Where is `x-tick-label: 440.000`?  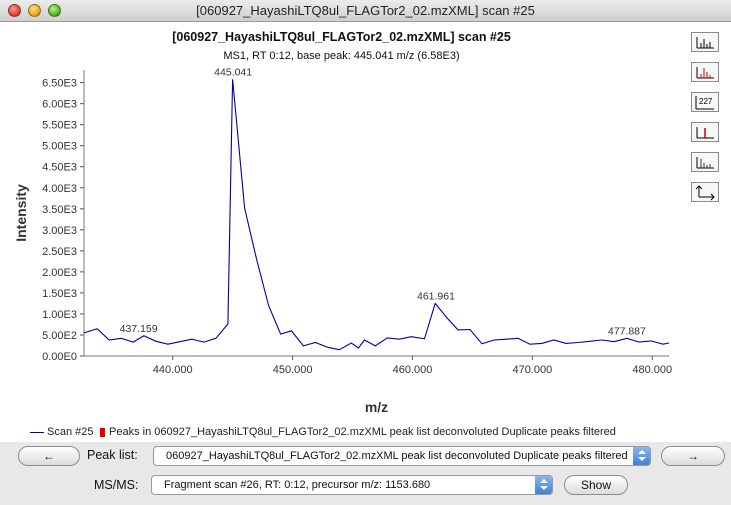
x-tick-label: 440.000 is located at coordinates (173, 370).